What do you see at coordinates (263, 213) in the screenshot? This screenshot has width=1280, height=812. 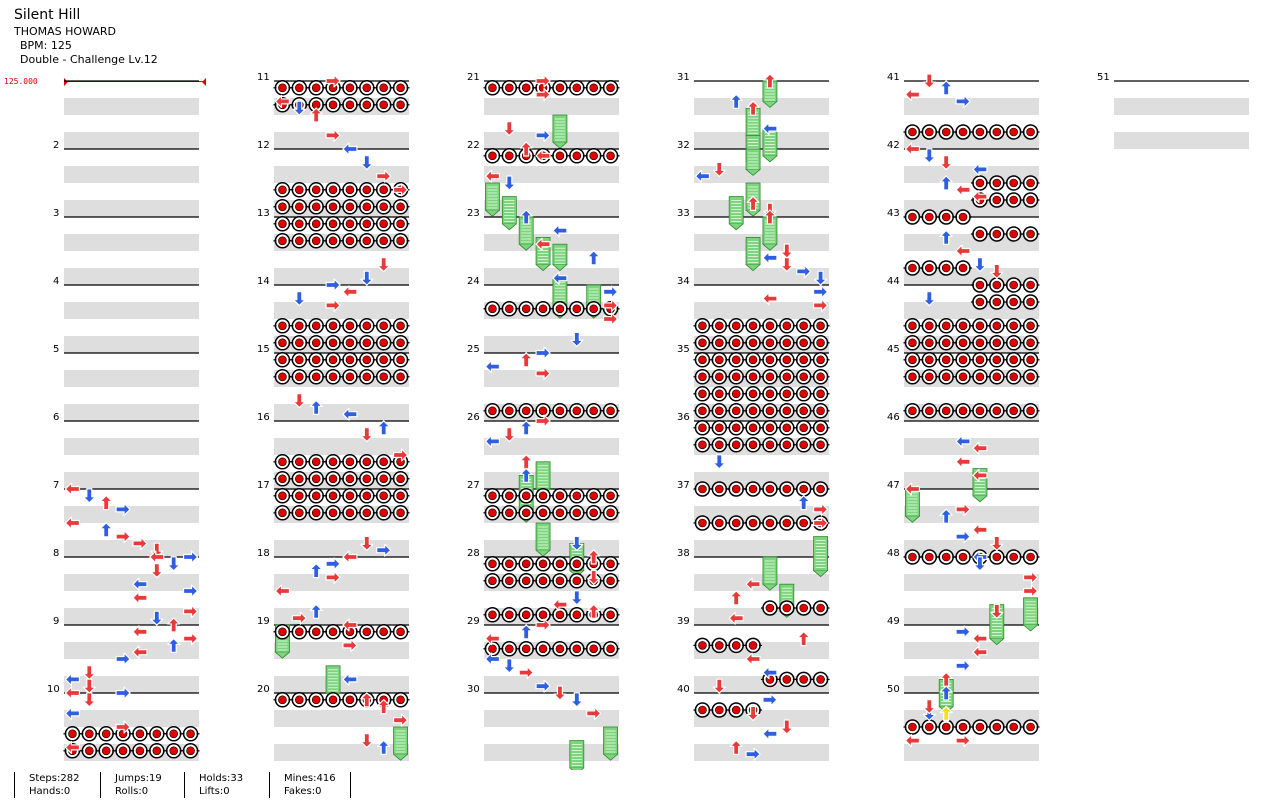 I see `measure-number: 13` at bounding box center [263, 213].